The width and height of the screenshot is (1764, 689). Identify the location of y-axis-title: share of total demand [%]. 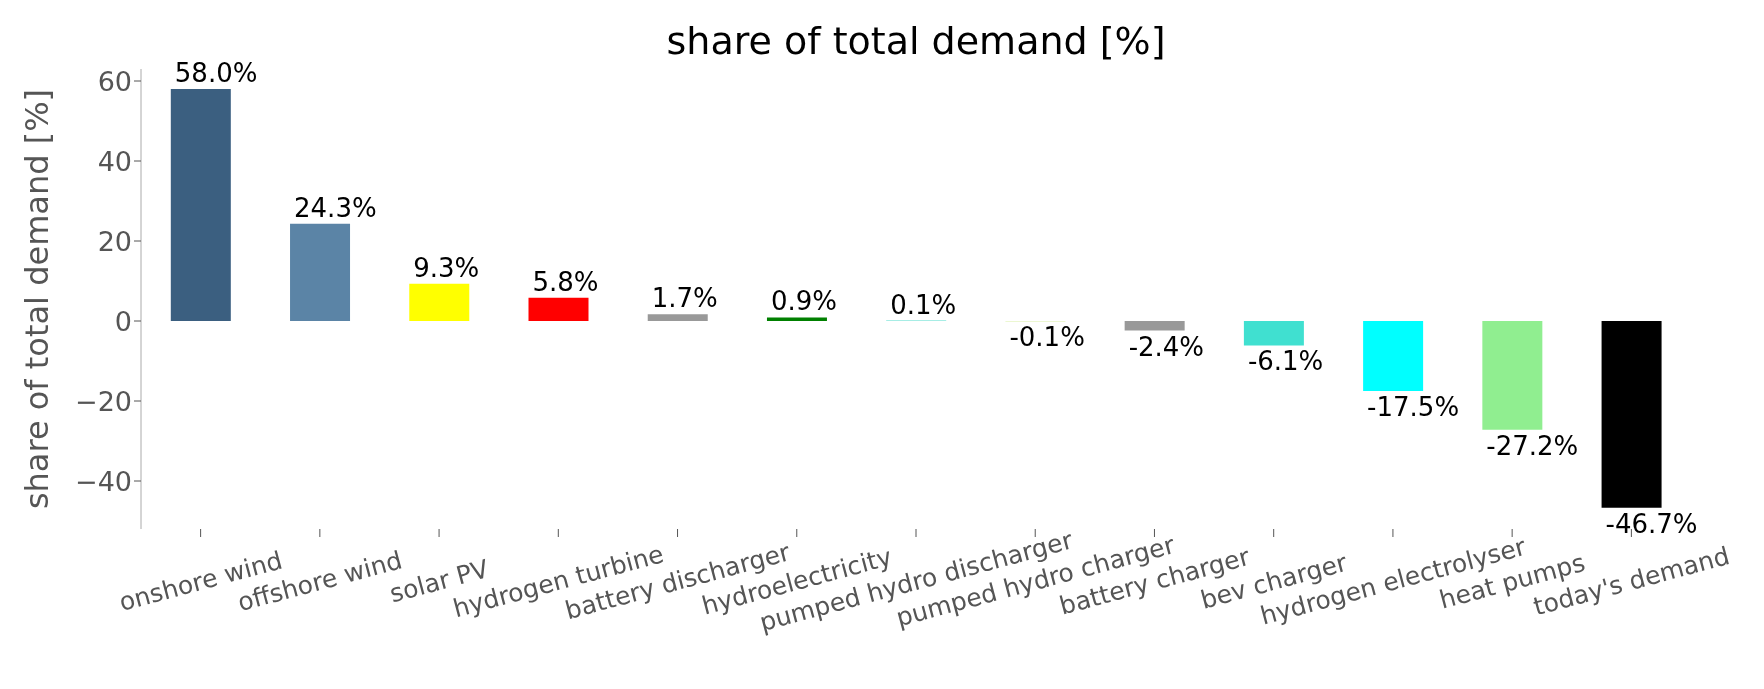
(37, 299).